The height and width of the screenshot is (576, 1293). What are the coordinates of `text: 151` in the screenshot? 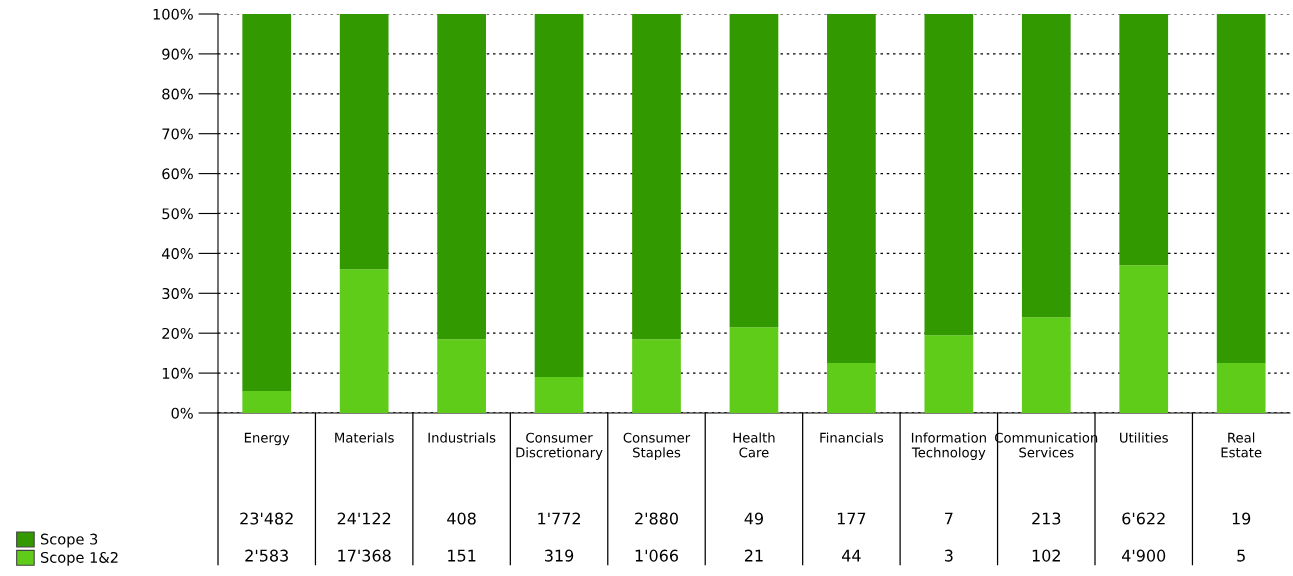 It's located at (462, 555).